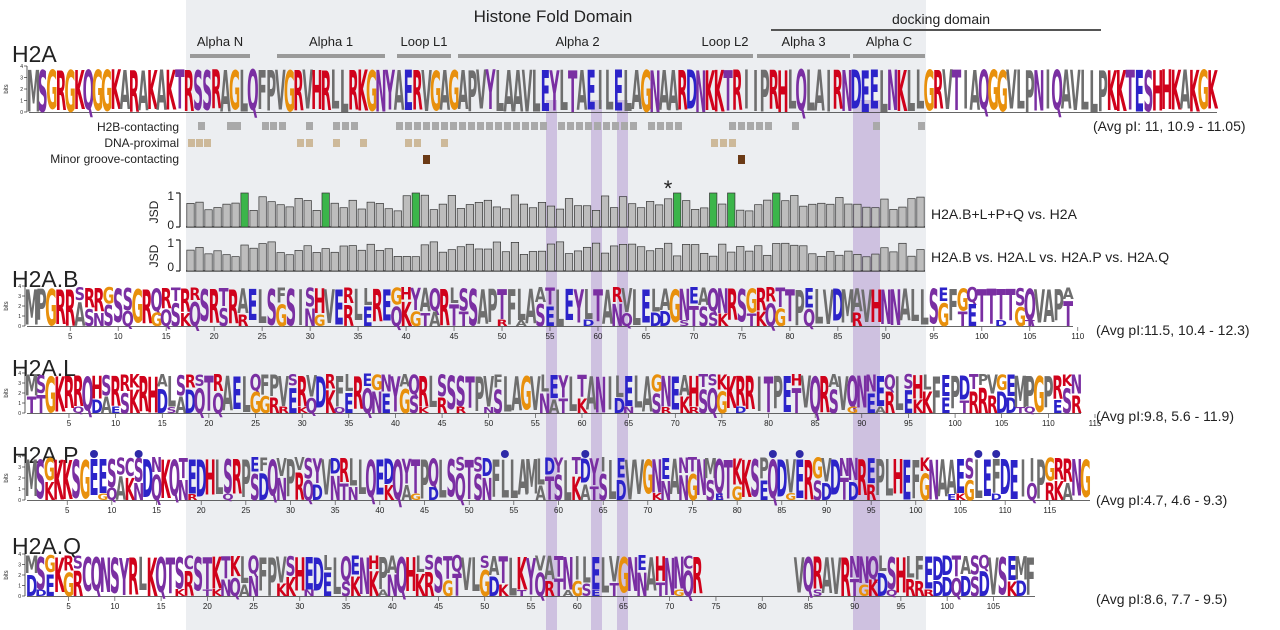 The height and width of the screenshot is (630, 1280). What do you see at coordinates (281, 491) in the screenshot?
I see `logo-residue-minor: N` at bounding box center [281, 491].